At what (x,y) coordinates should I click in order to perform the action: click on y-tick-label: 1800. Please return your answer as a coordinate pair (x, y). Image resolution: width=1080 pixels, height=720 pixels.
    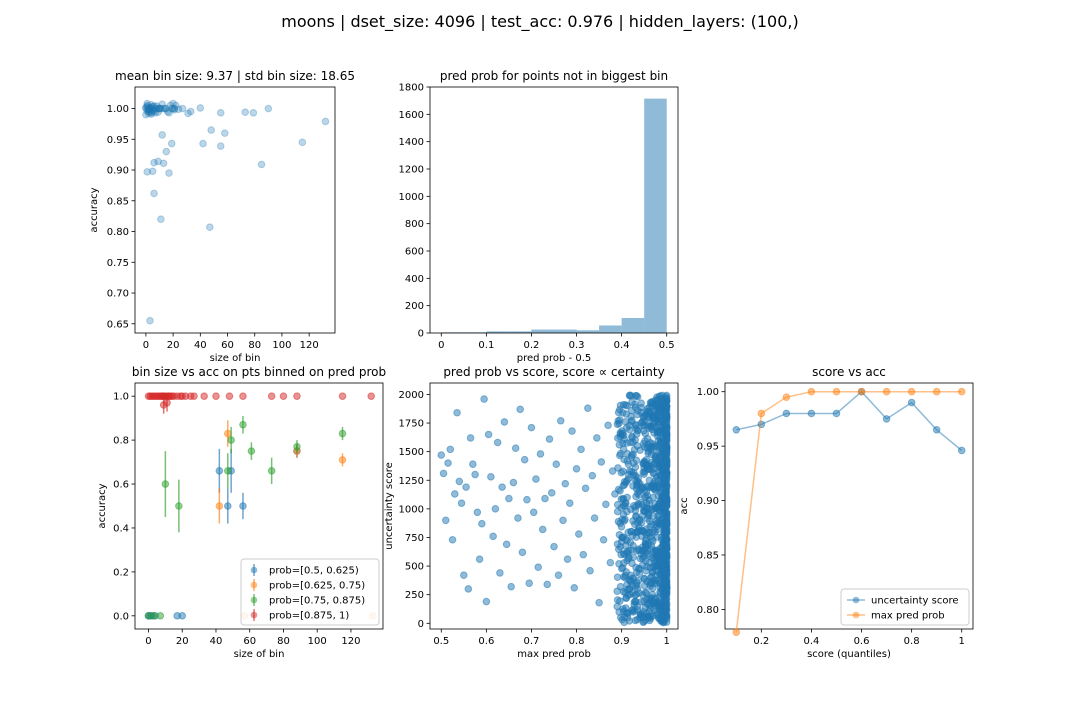
    Looking at the image, I should click on (411, 88).